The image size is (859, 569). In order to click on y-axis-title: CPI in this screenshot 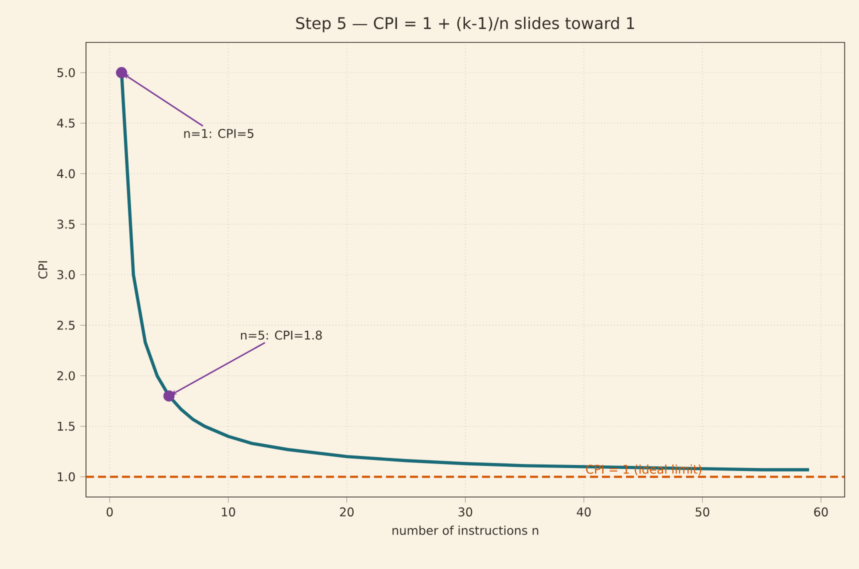, I will do `click(43, 270)`.